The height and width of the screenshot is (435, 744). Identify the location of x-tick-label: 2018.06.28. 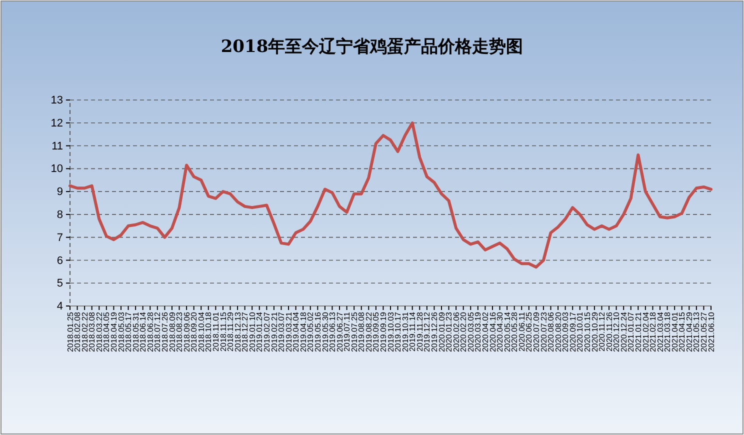
(150, 331).